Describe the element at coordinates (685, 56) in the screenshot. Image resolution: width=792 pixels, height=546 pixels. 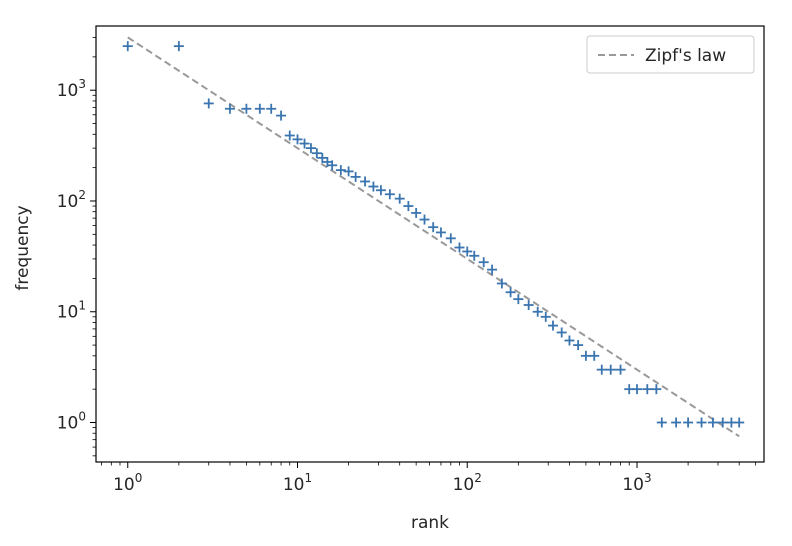
I see `legend-zipf-label: Zipf's law` at that location.